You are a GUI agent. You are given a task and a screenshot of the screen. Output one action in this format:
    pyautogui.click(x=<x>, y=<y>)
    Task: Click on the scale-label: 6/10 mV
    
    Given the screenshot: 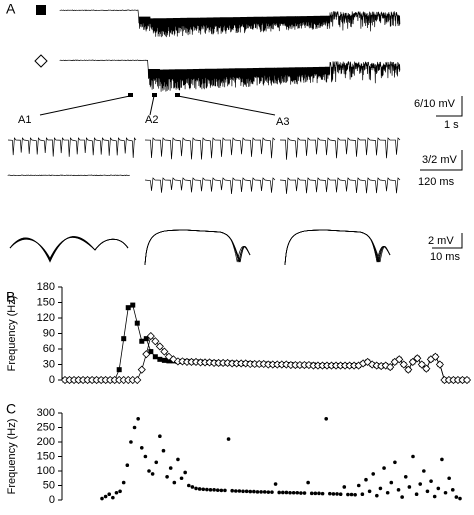 What is the action you would take?
    pyautogui.click(x=435, y=104)
    